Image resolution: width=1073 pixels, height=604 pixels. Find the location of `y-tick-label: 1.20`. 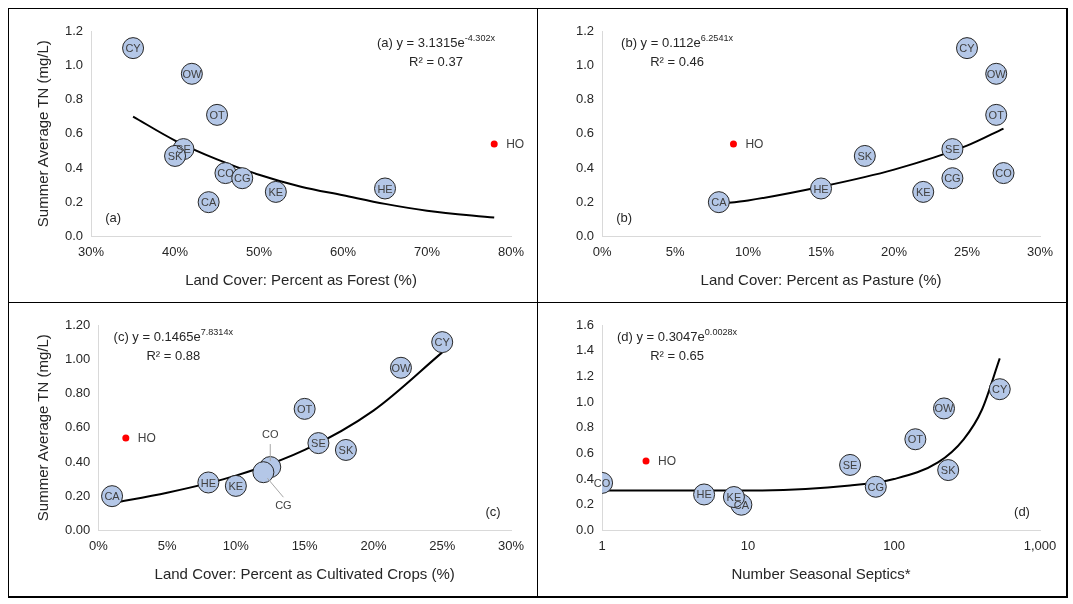

y-tick-label: 1.20 is located at coordinates (77, 324).